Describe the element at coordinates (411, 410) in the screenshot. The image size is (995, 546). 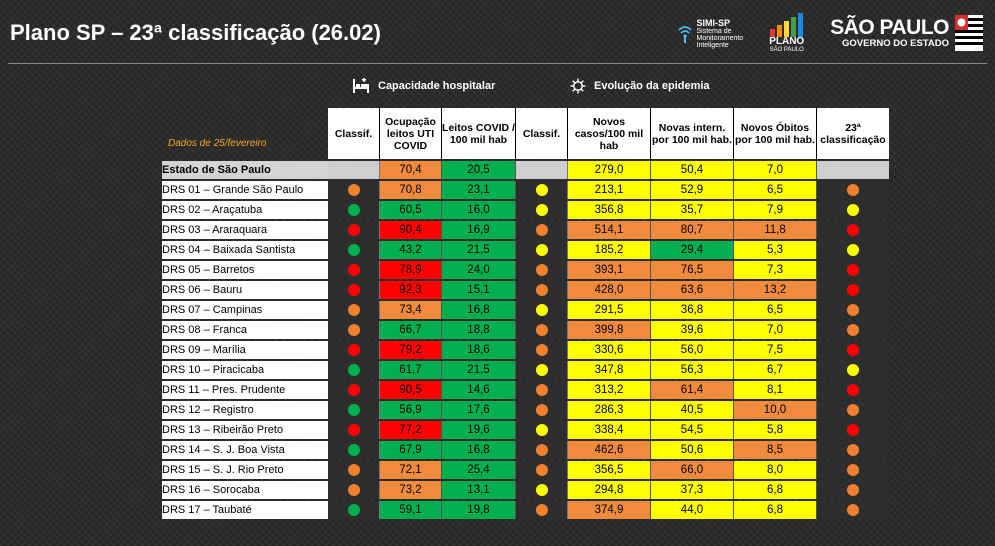
I see `row-ocupacao: 56,9` at that location.